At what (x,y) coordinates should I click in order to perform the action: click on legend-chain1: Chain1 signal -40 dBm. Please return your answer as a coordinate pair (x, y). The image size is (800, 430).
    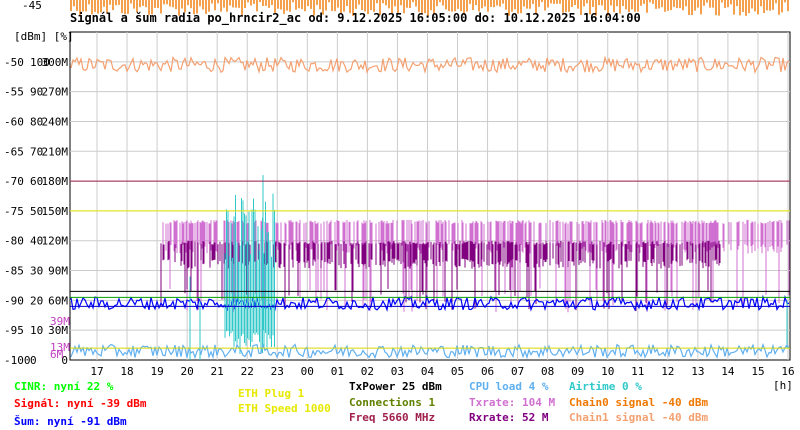
    Looking at the image, I should click on (639, 417).